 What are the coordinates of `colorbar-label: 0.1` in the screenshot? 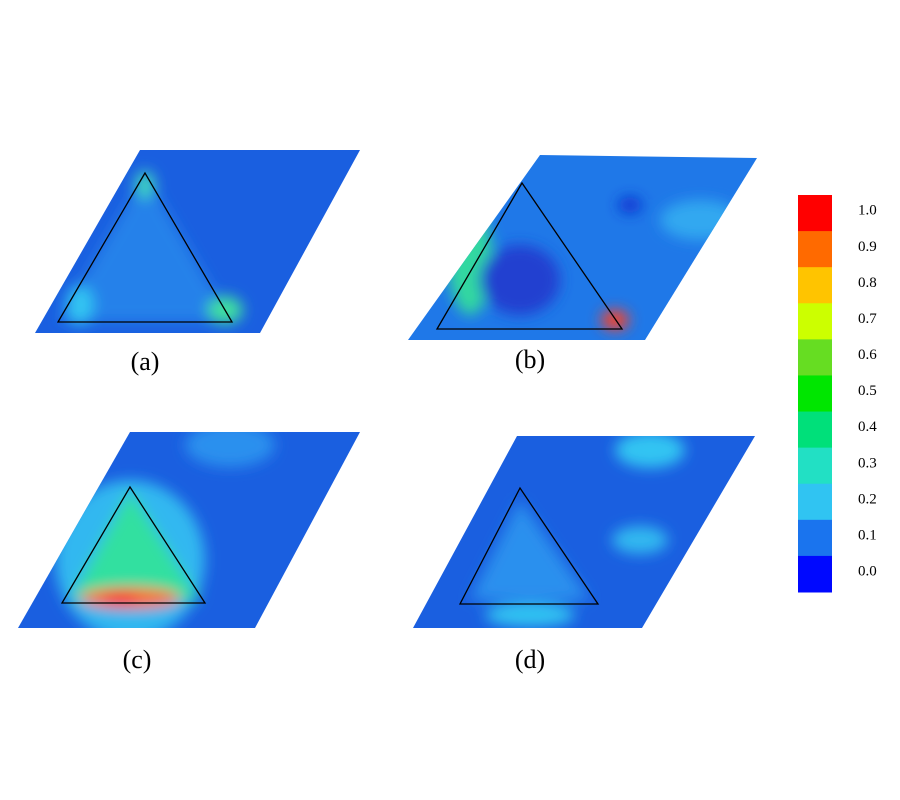 It's located at (867, 535).